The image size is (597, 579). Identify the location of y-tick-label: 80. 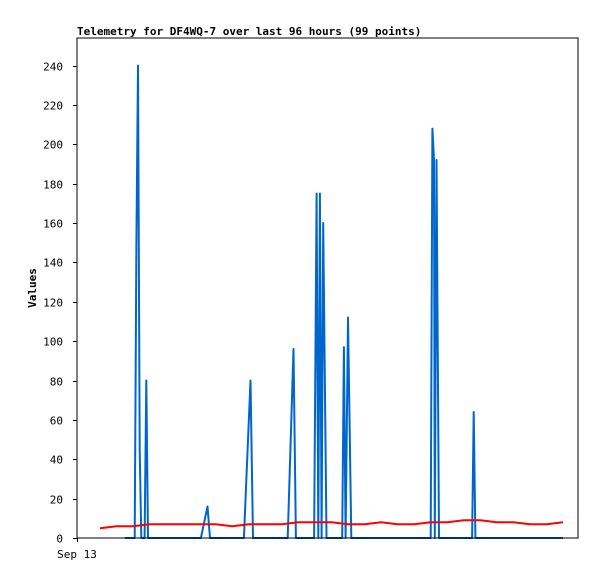
(56, 382).